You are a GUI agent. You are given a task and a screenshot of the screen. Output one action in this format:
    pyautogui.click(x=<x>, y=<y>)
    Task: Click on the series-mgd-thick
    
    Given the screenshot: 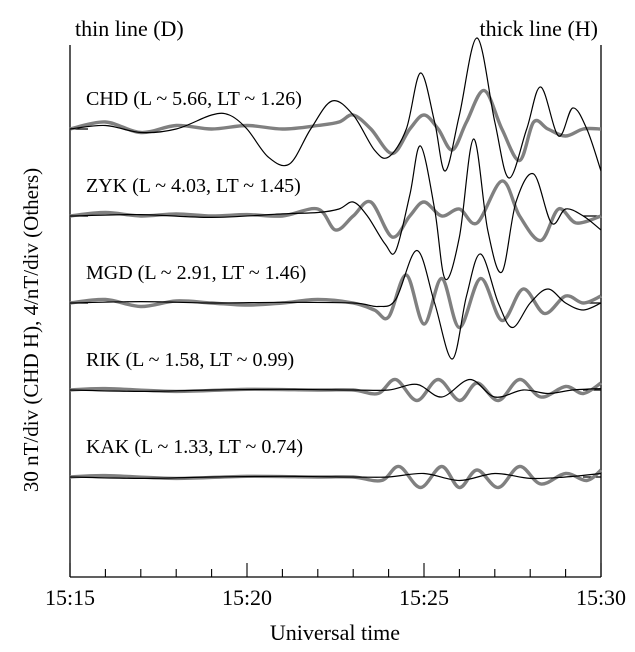 What is the action you would take?
    pyautogui.click(x=335, y=301)
    